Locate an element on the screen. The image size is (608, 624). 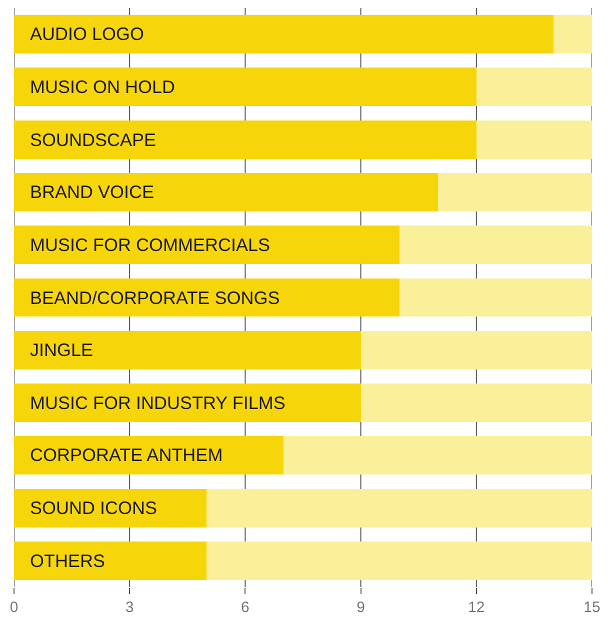
x-tick-label: 12 is located at coordinates (476, 607).